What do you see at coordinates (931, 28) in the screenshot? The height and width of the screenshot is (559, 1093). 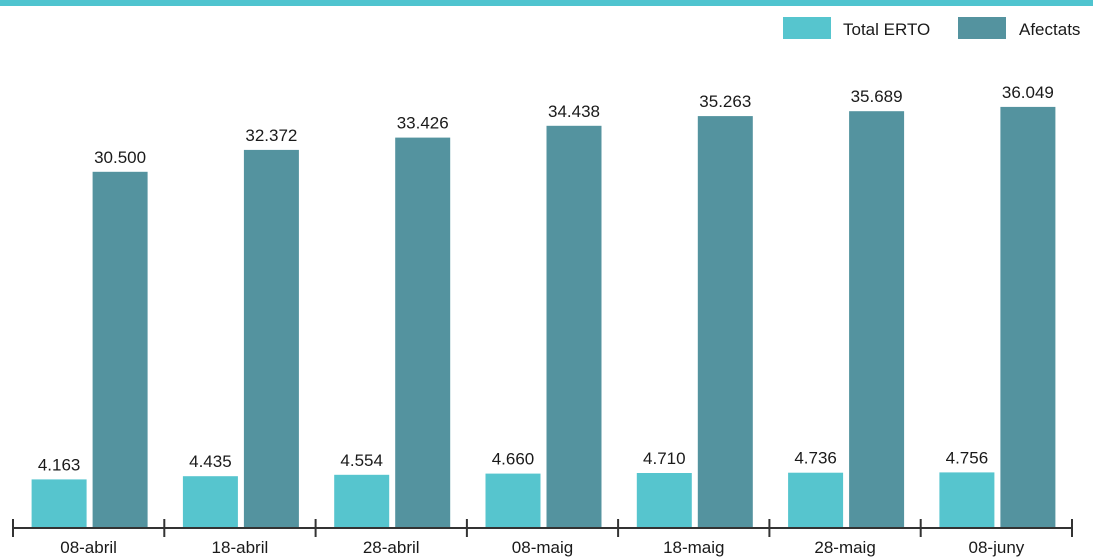 I see `legend: Total ERTO Afectats` at bounding box center [931, 28].